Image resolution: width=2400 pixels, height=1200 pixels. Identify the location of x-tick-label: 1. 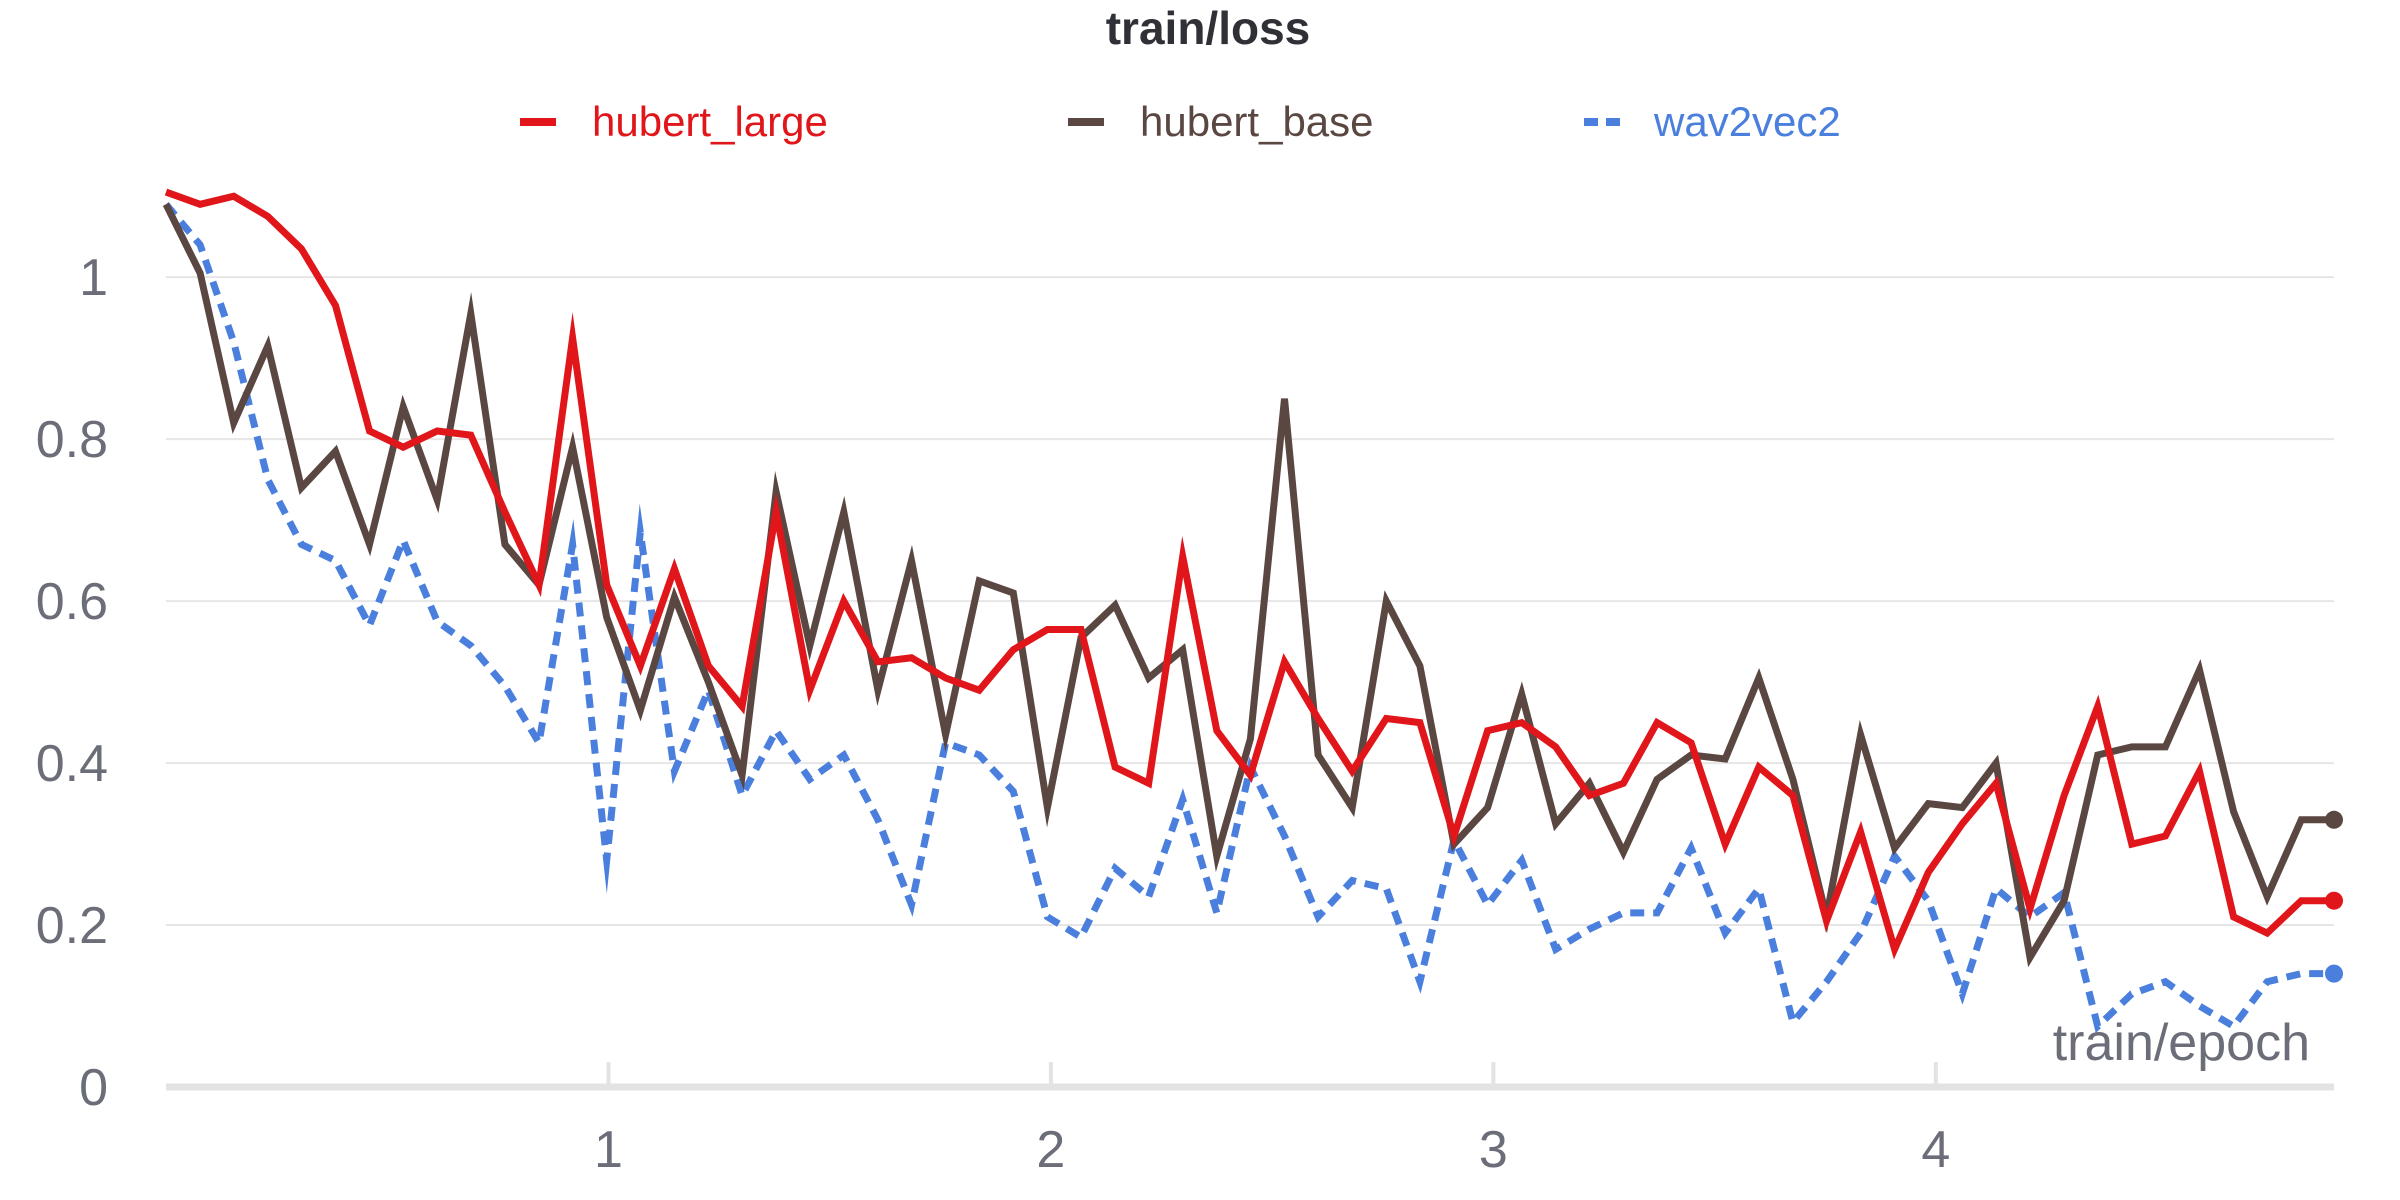
(608, 1150).